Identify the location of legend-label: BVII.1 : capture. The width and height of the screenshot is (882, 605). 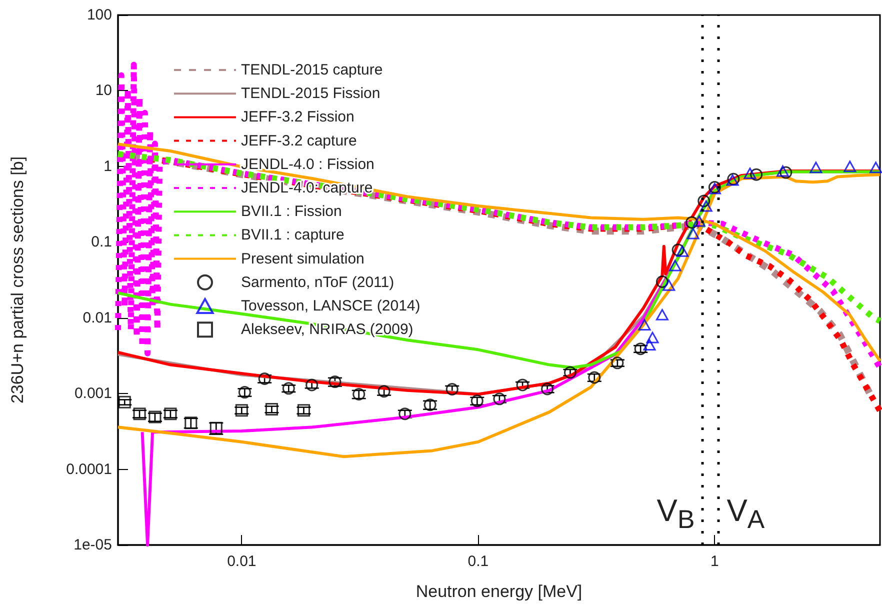
(292, 235).